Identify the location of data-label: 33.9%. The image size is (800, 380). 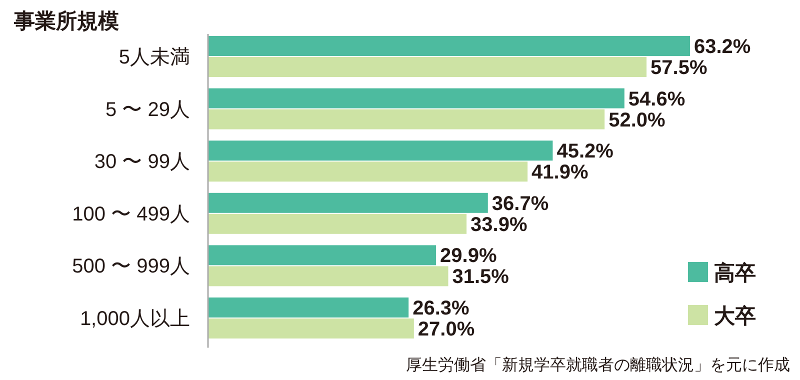
(499, 225).